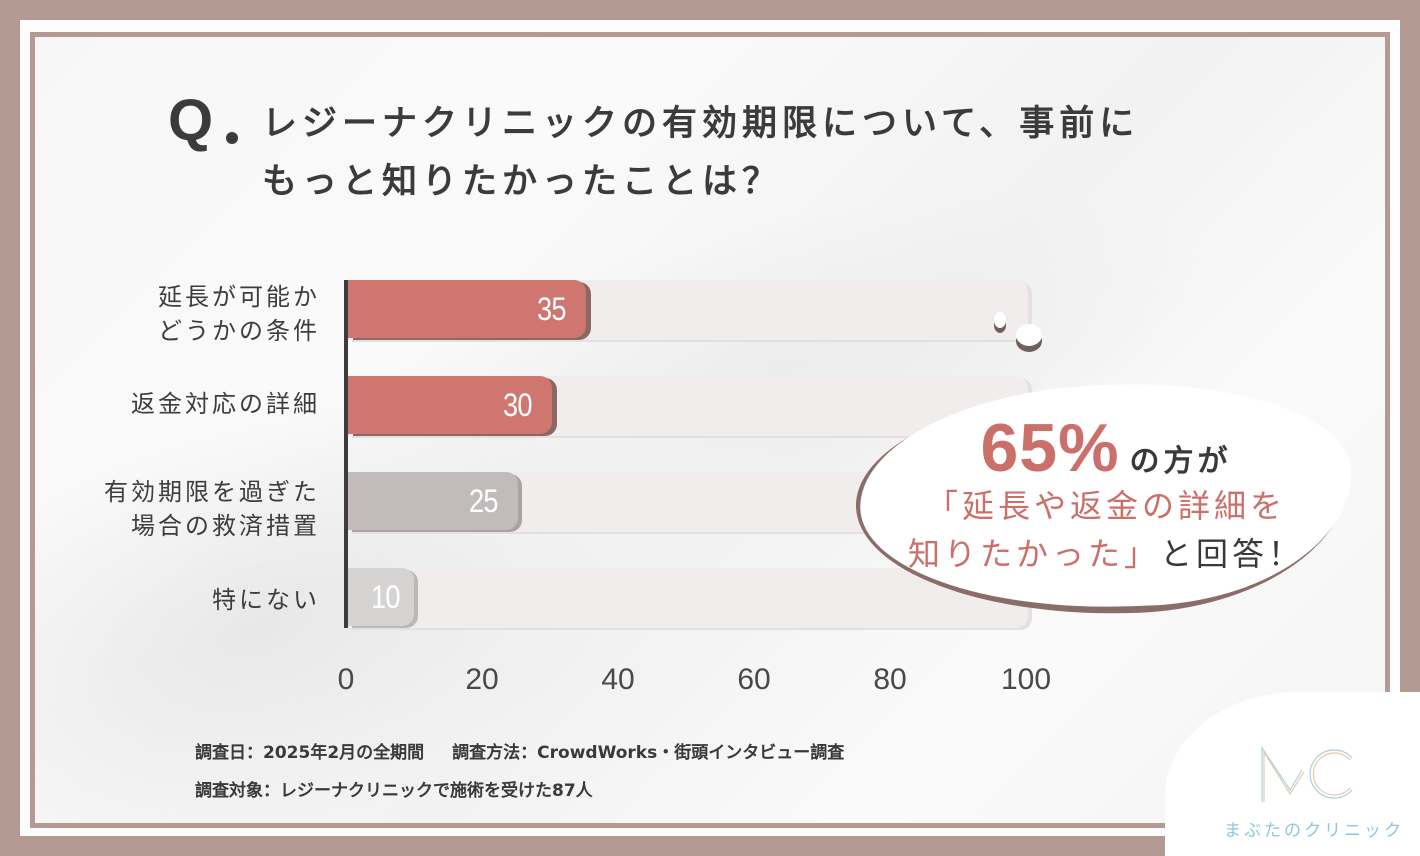  What do you see at coordinates (450, 405) in the screenshot?
I see `bar: 30` at bounding box center [450, 405].